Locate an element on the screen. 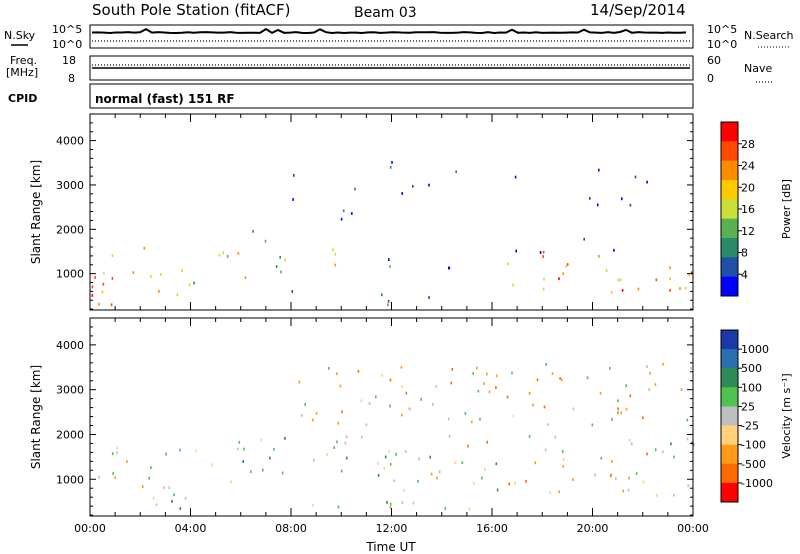 The height and width of the screenshot is (554, 800). colorbar-tick-label: -25 is located at coordinates (750, 426).